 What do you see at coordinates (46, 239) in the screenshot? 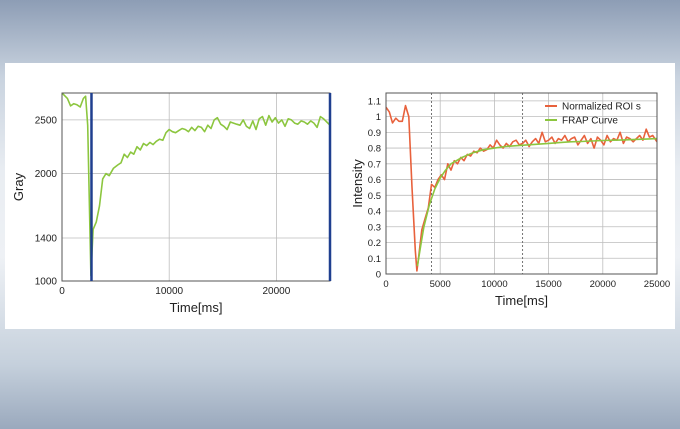
I see `y-tick-label: 1400` at bounding box center [46, 239].